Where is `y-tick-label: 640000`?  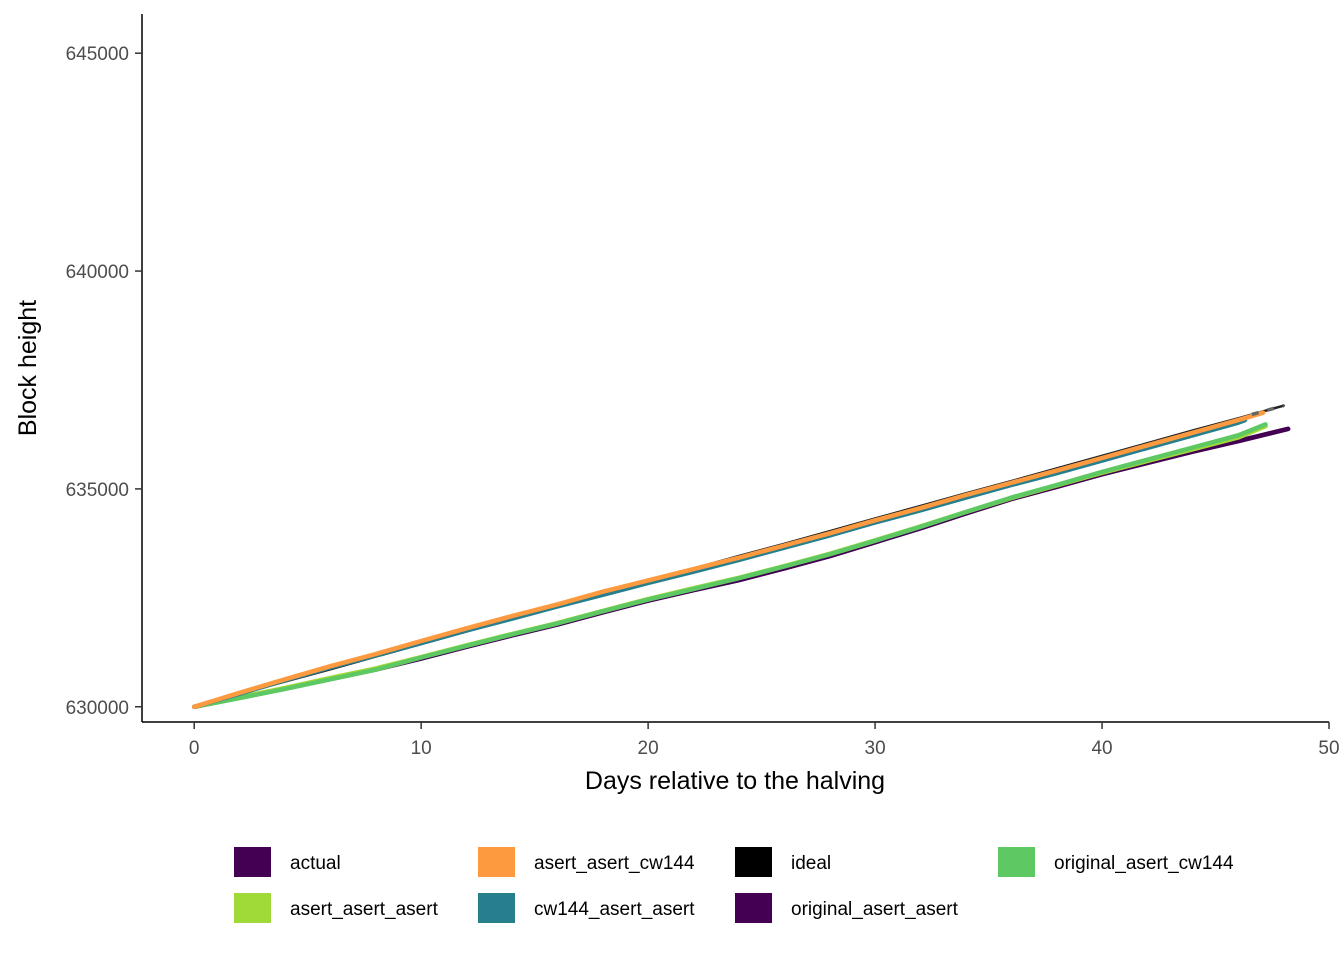
y-tick-label: 640000 is located at coordinates (97, 272).